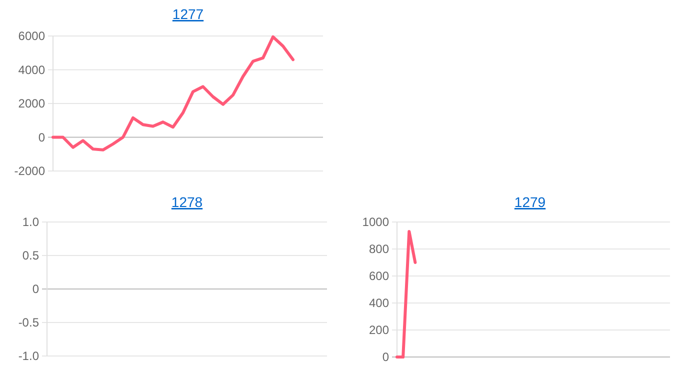 The image size is (700, 372). What do you see at coordinates (29, 323) in the screenshot?
I see `y-tick-label: -0.5` at bounding box center [29, 323].